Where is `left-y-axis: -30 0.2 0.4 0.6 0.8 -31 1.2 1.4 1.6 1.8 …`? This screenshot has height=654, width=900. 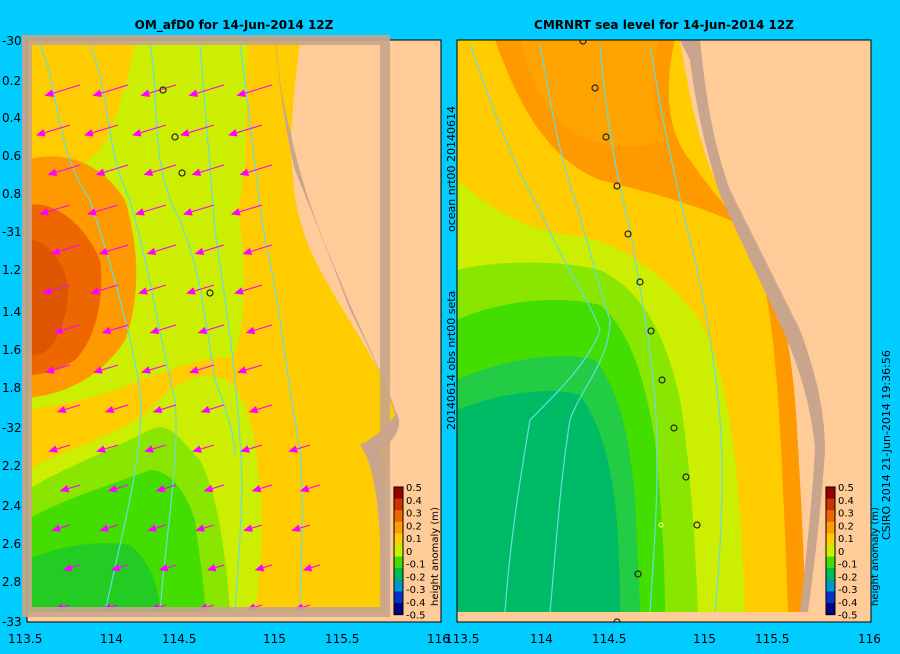
left-y-axis: -30 0.2 0.4 0.6 0.8 -31 1.2 1.4 1.6 1.8 … is located at coordinates (12, 331).